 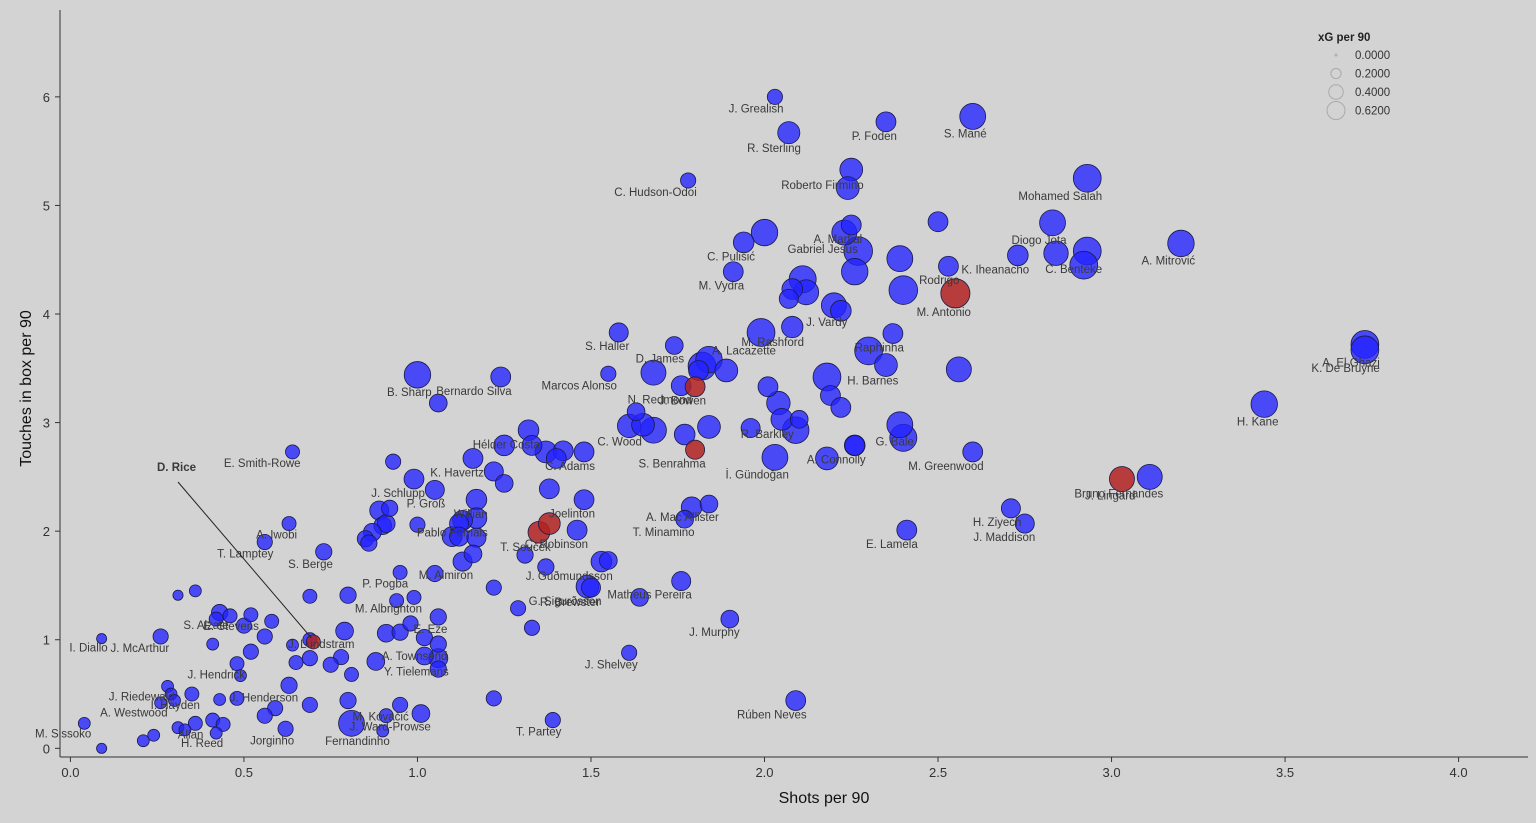 What do you see at coordinates (245, 555) in the screenshot?
I see `point-label: T. Lamptey` at bounding box center [245, 555].